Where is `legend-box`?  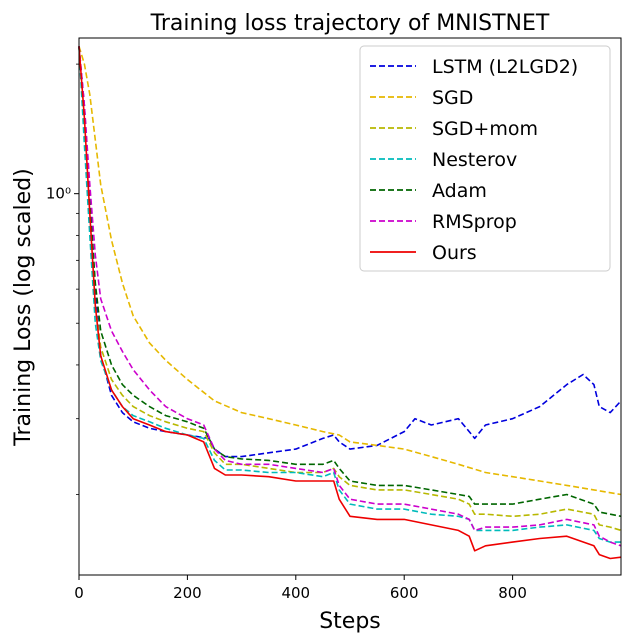 legend-box is located at coordinates (485, 158).